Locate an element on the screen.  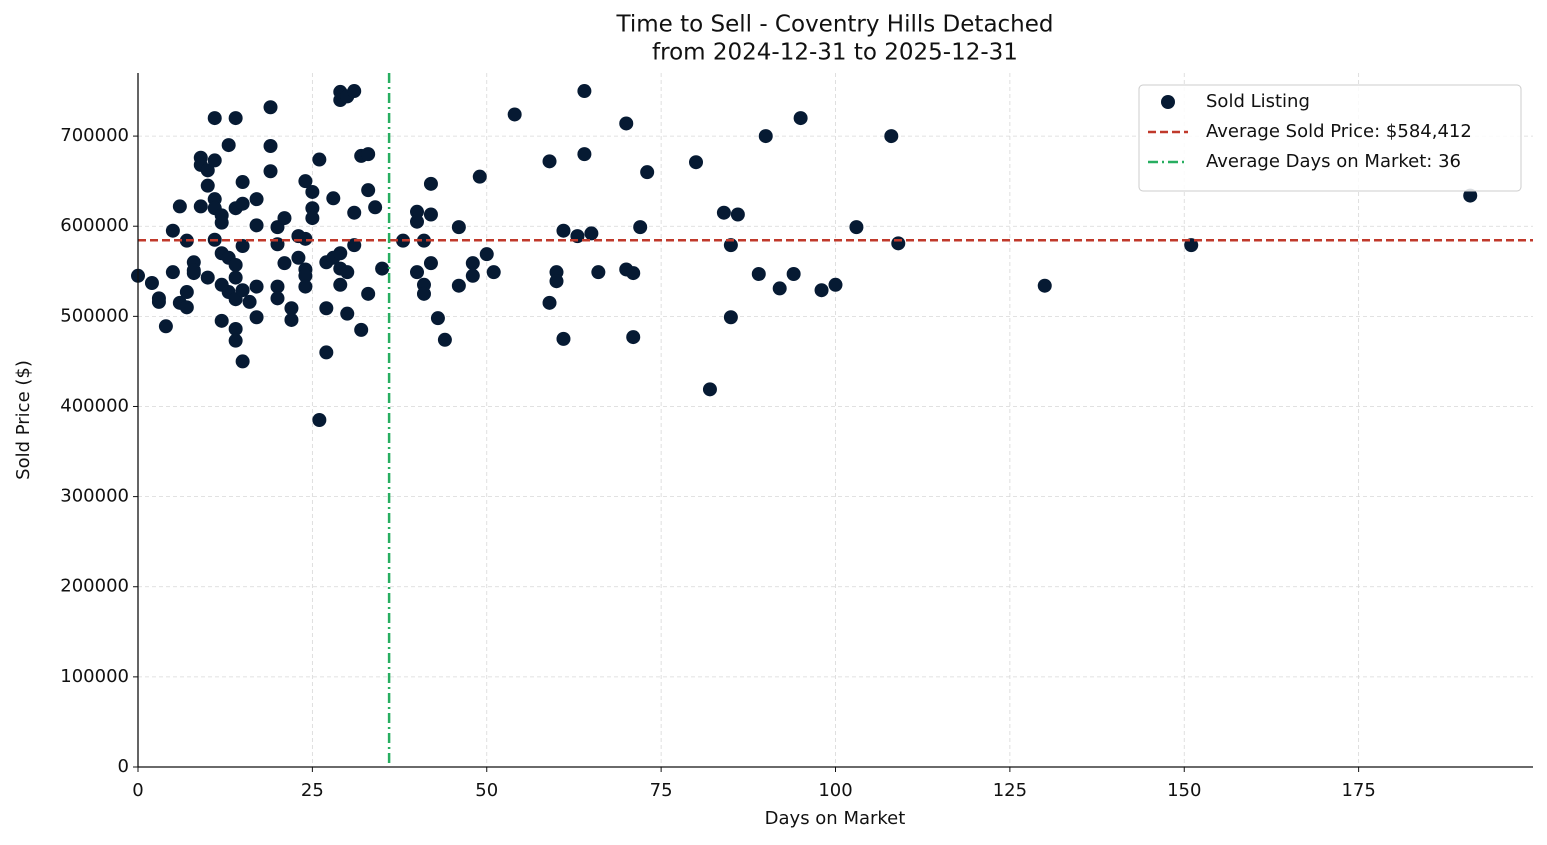
y-tick-label: 100000 is located at coordinates (94, 676).